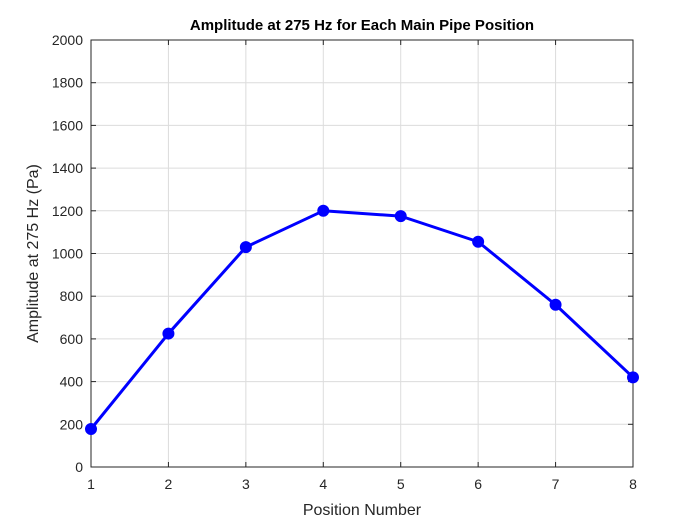 The image size is (700, 525). What do you see at coordinates (323, 484) in the screenshot?
I see `x-tick-label: 4` at bounding box center [323, 484].